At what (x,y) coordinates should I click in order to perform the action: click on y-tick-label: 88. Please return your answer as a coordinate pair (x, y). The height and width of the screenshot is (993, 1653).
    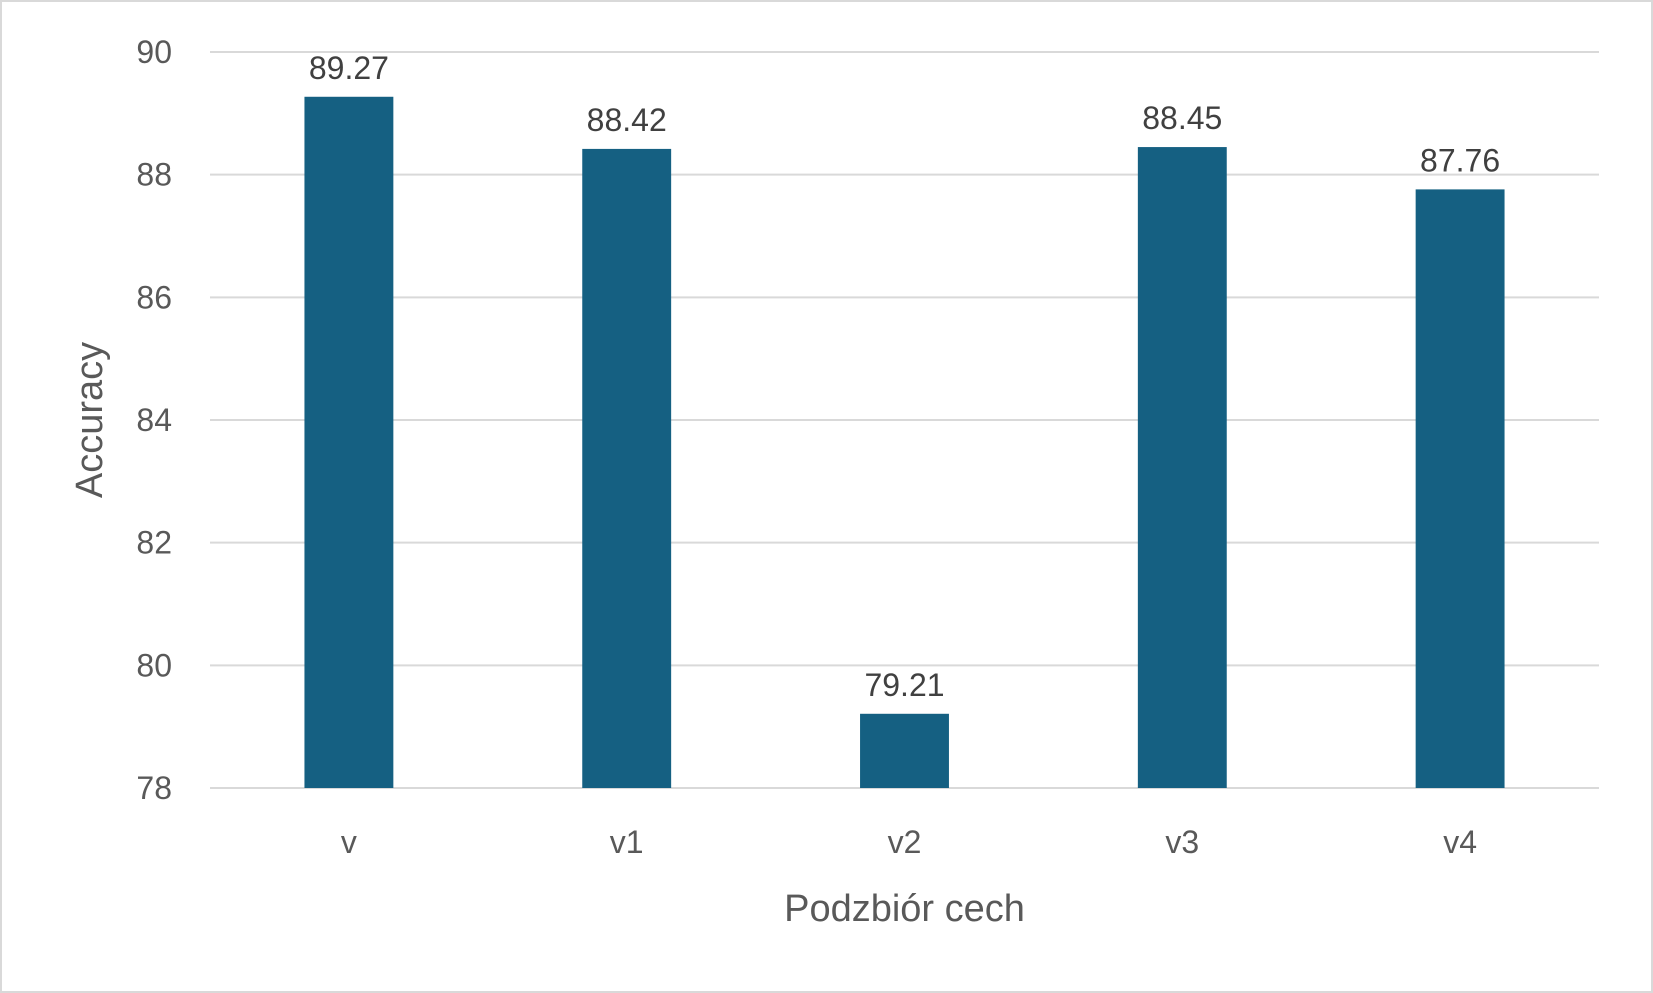
    Looking at the image, I should click on (154, 175).